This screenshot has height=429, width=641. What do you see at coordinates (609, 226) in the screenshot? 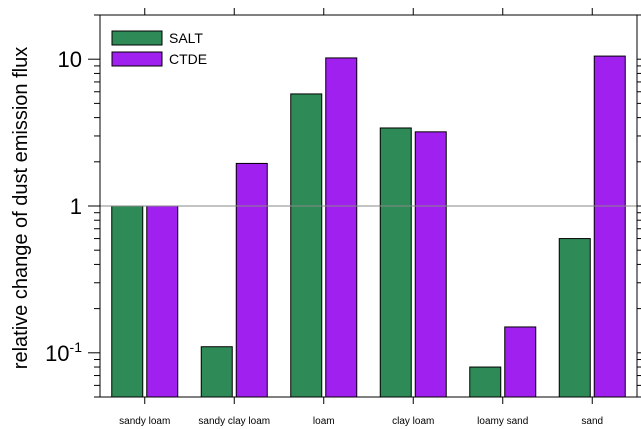
I see `bar-ctde-sand` at bounding box center [609, 226].